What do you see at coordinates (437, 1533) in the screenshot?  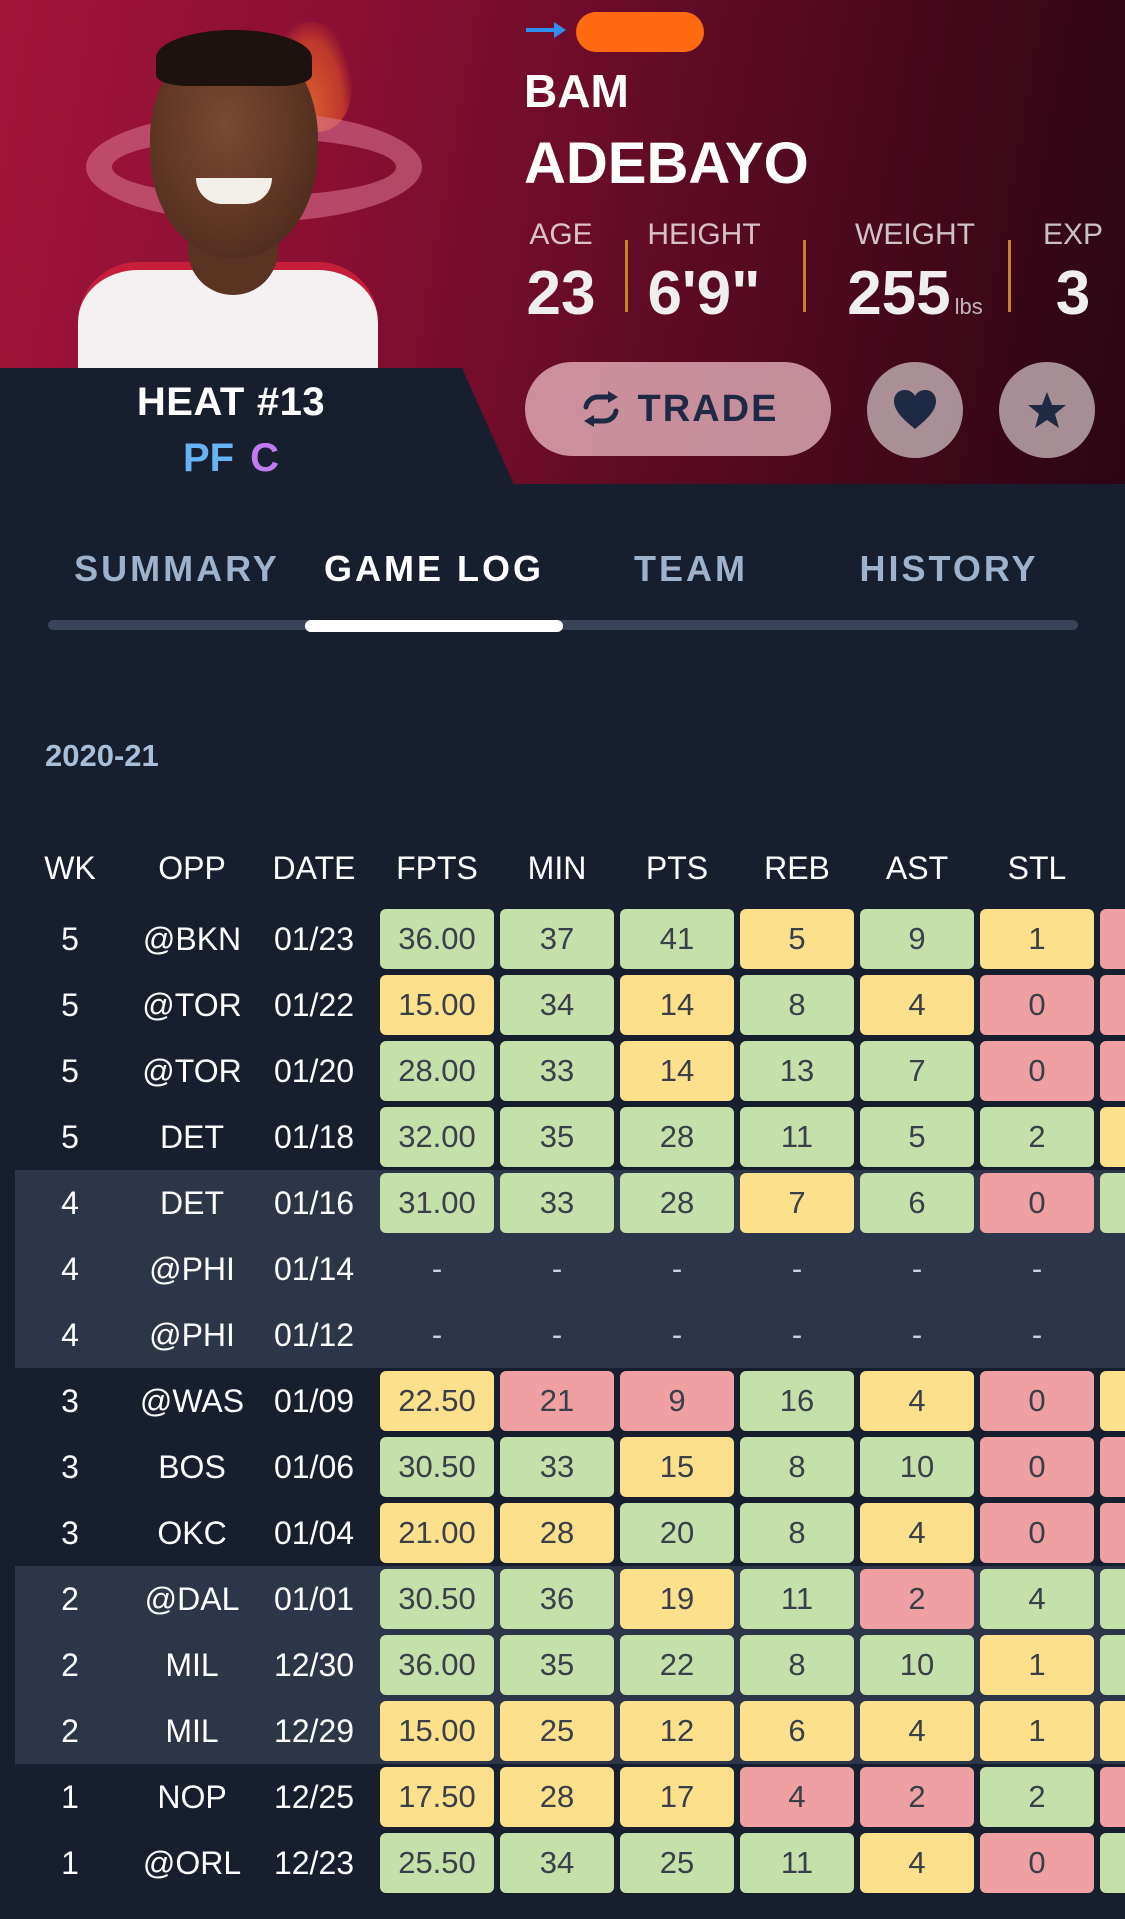 I see `cell-fpts: 21.00` at bounding box center [437, 1533].